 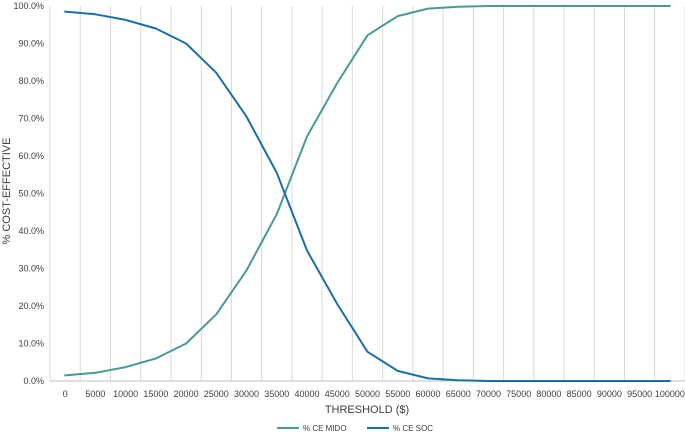 I want to click on x-tick-label: 70000, so click(x=488, y=394).